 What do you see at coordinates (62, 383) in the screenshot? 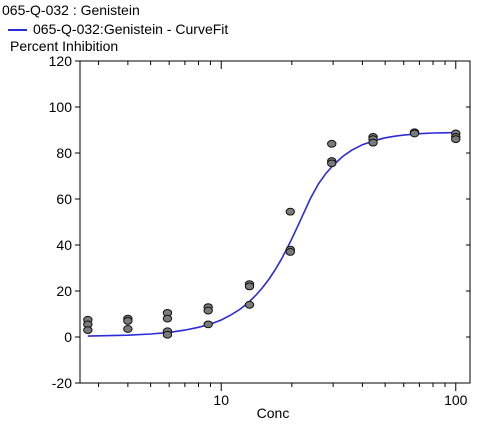
I see `y-tick-label: -20` at bounding box center [62, 383].